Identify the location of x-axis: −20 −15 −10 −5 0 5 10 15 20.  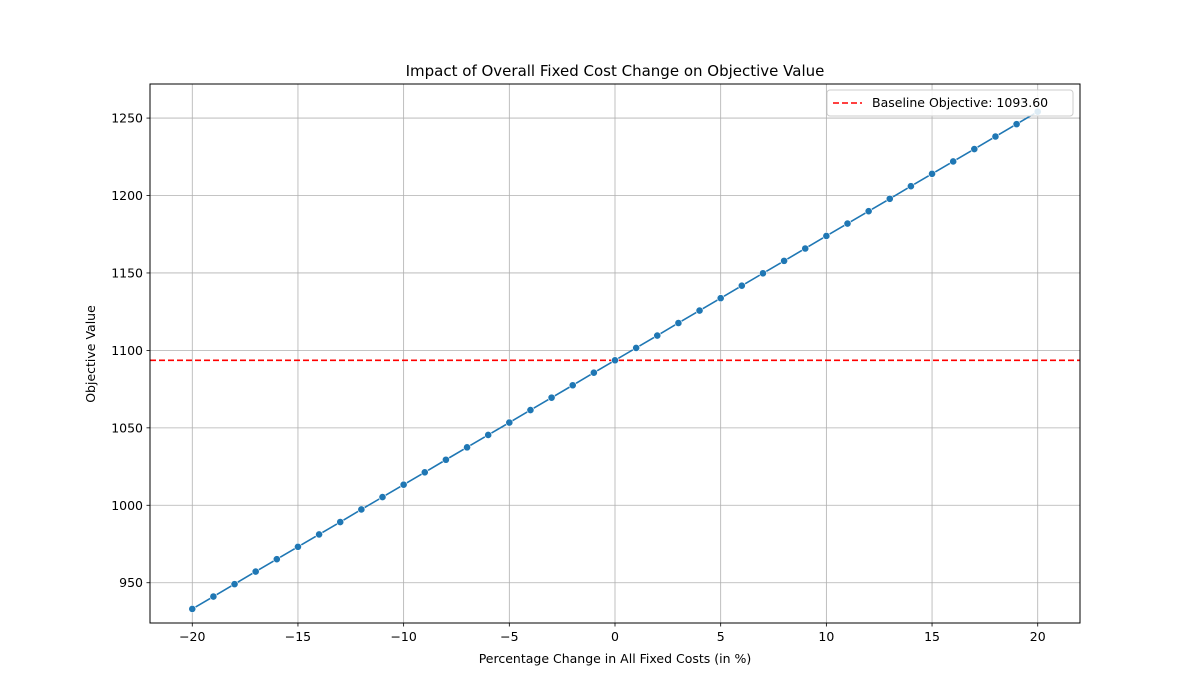
(612, 633).